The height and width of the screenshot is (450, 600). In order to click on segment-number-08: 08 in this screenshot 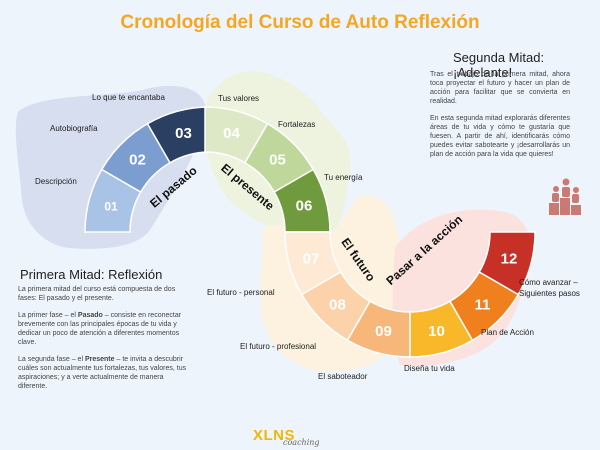, I will do `click(337, 304)`.